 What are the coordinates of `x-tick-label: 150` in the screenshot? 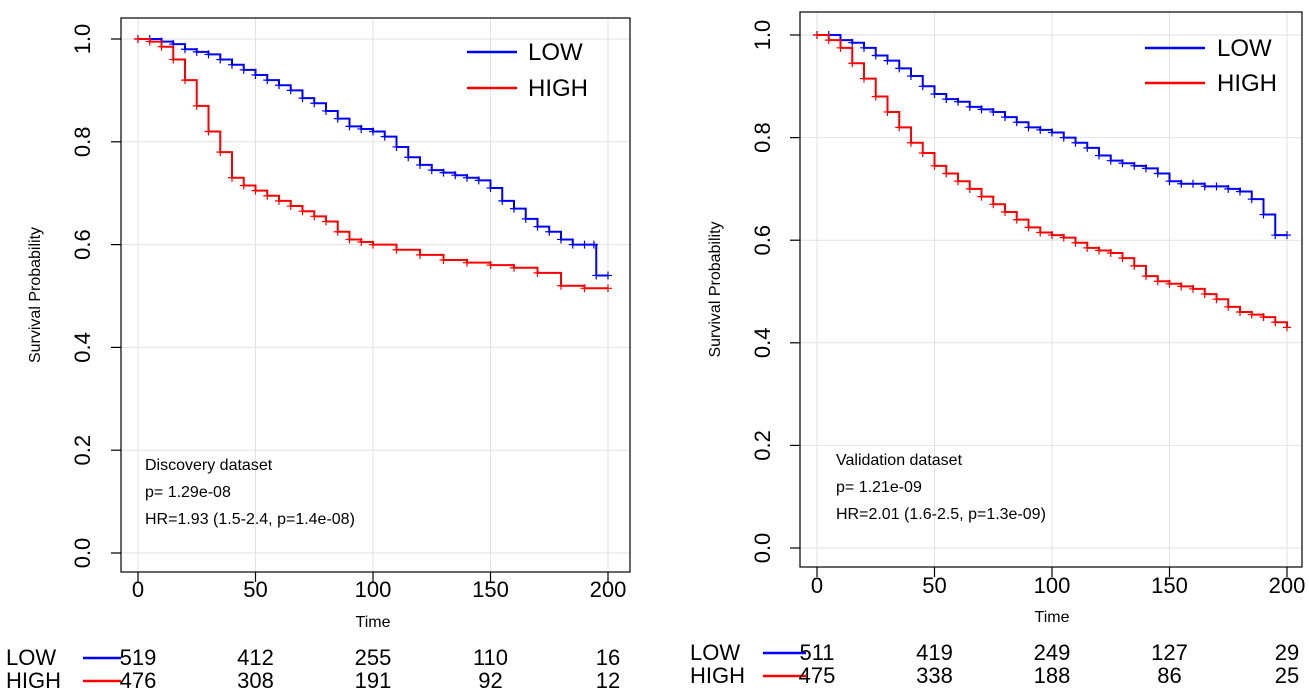 It's located at (490, 589).